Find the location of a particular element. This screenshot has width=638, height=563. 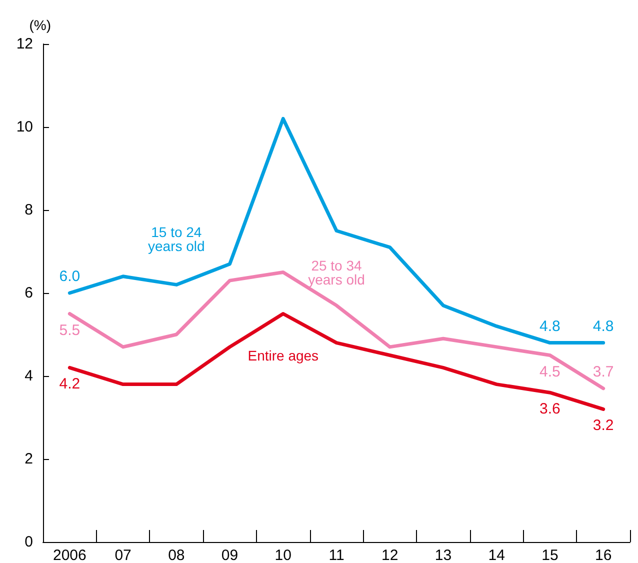

x-tick-label: 13 is located at coordinates (443, 555).